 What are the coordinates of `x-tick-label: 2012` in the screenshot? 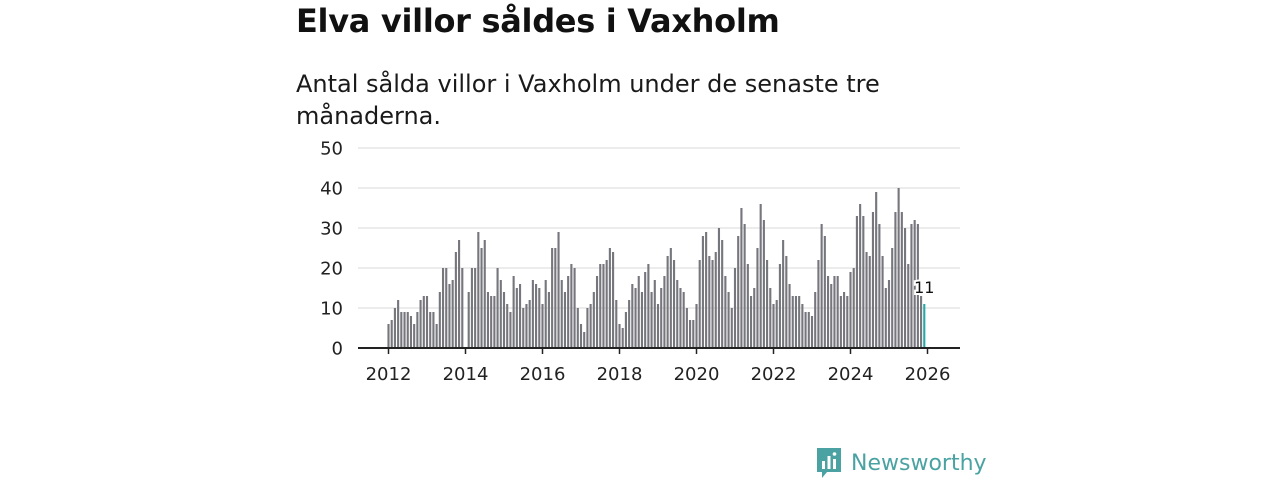 It's located at (389, 374).